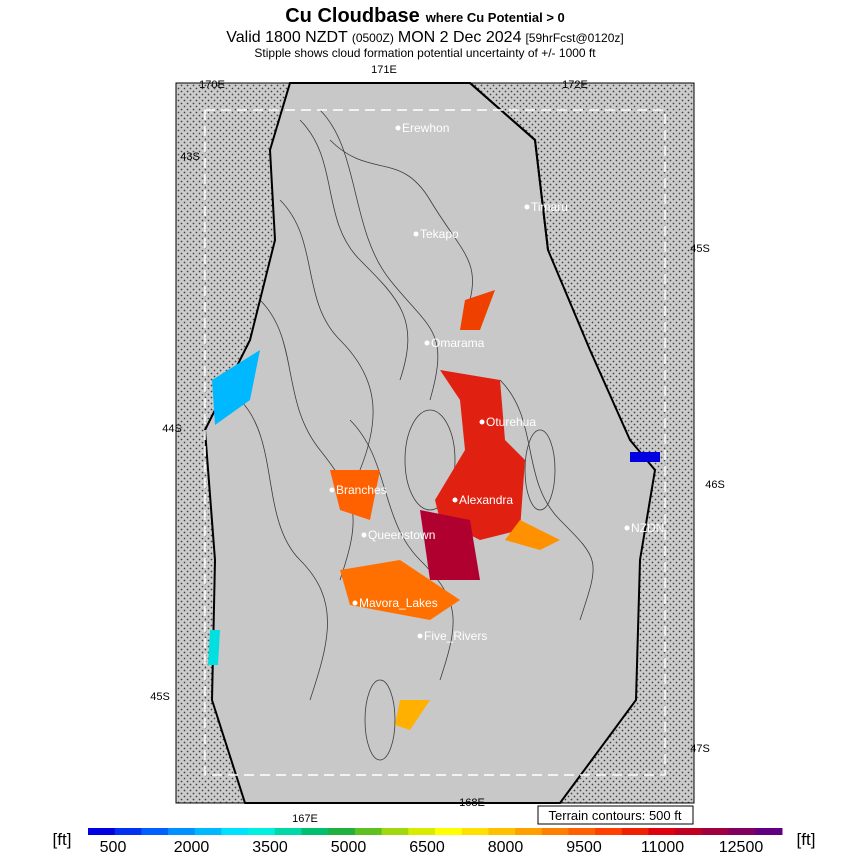 This screenshot has width=850, height=860. Describe the element at coordinates (361, 490) in the screenshot. I see `place-label: Branches` at that location.